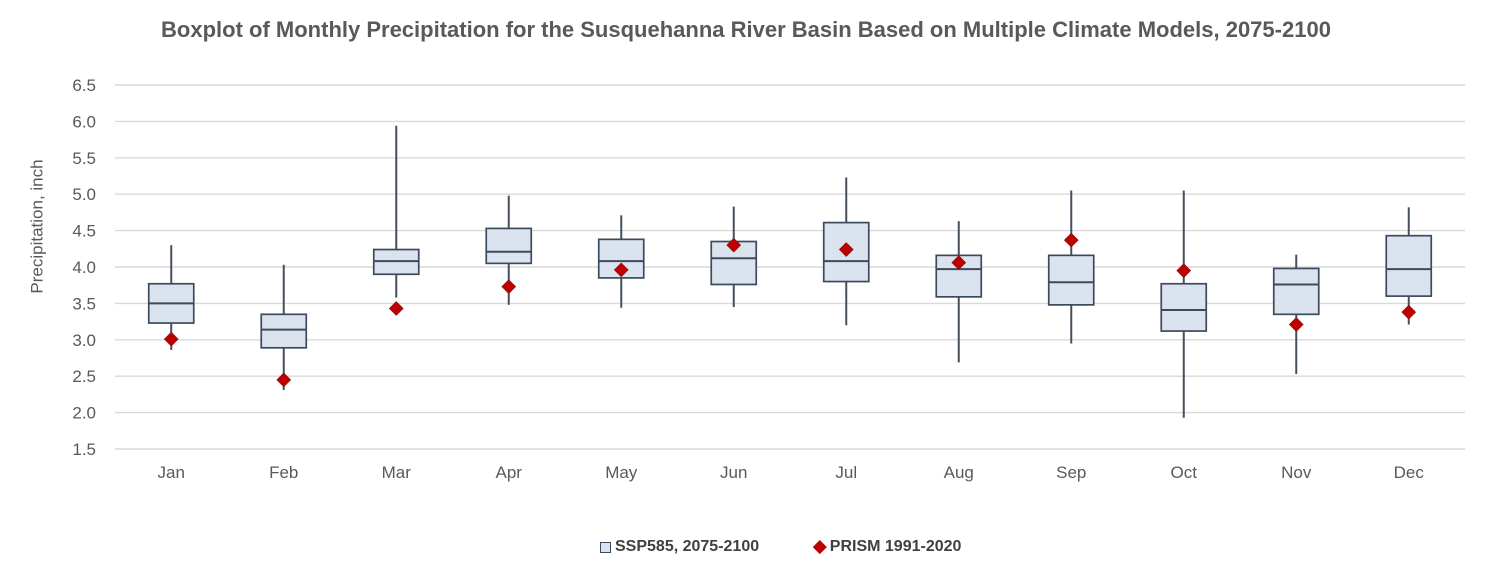 The width and height of the screenshot is (1492, 576). Describe the element at coordinates (1184, 307) in the screenshot. I see `box-Oct` at that location.